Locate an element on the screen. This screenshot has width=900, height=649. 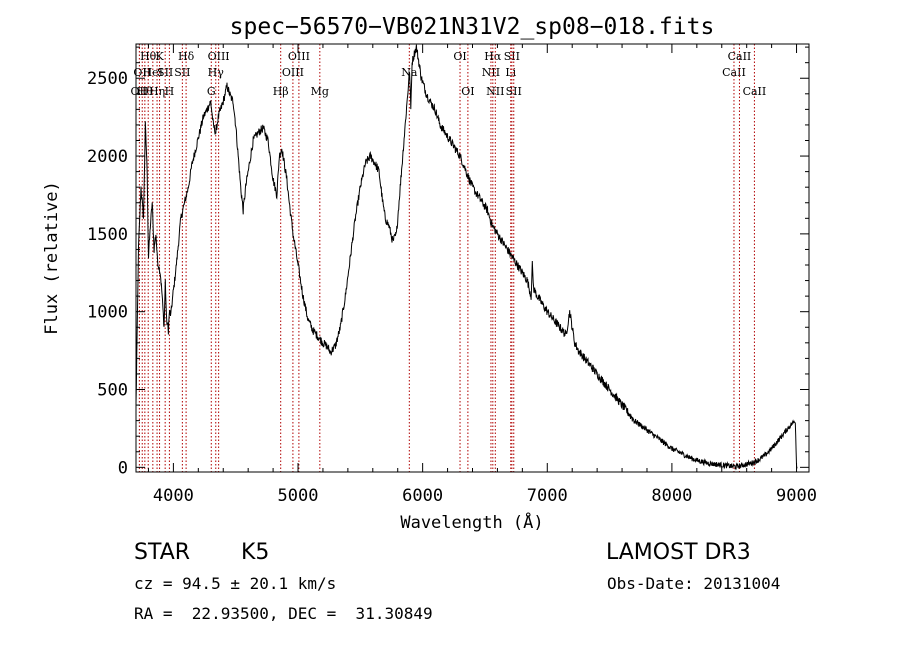
y-tick-label: 0 is located at coordinates (123, 468).